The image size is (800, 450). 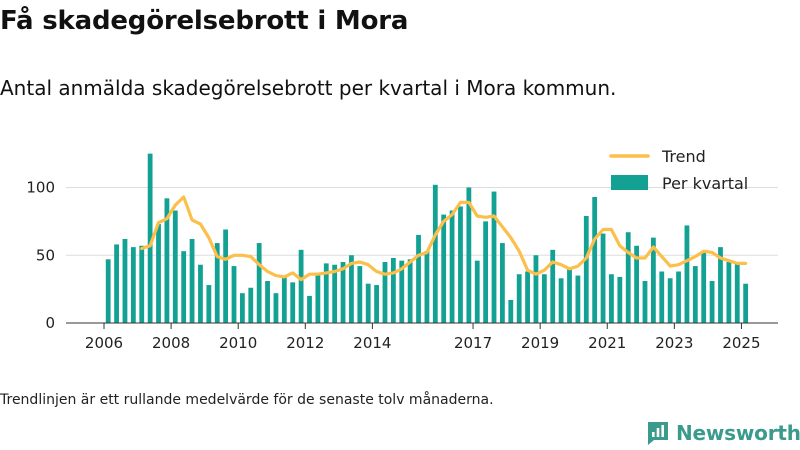 What do you see at coordinates (40, 188) in the screenshot?
I see `y-tick-label: 100` at bounding box center [40, 188].